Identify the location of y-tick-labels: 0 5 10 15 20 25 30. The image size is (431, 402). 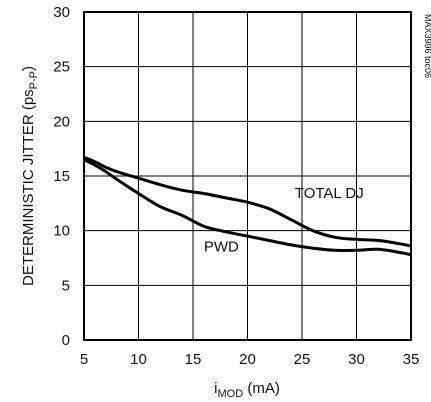
(61, 176).